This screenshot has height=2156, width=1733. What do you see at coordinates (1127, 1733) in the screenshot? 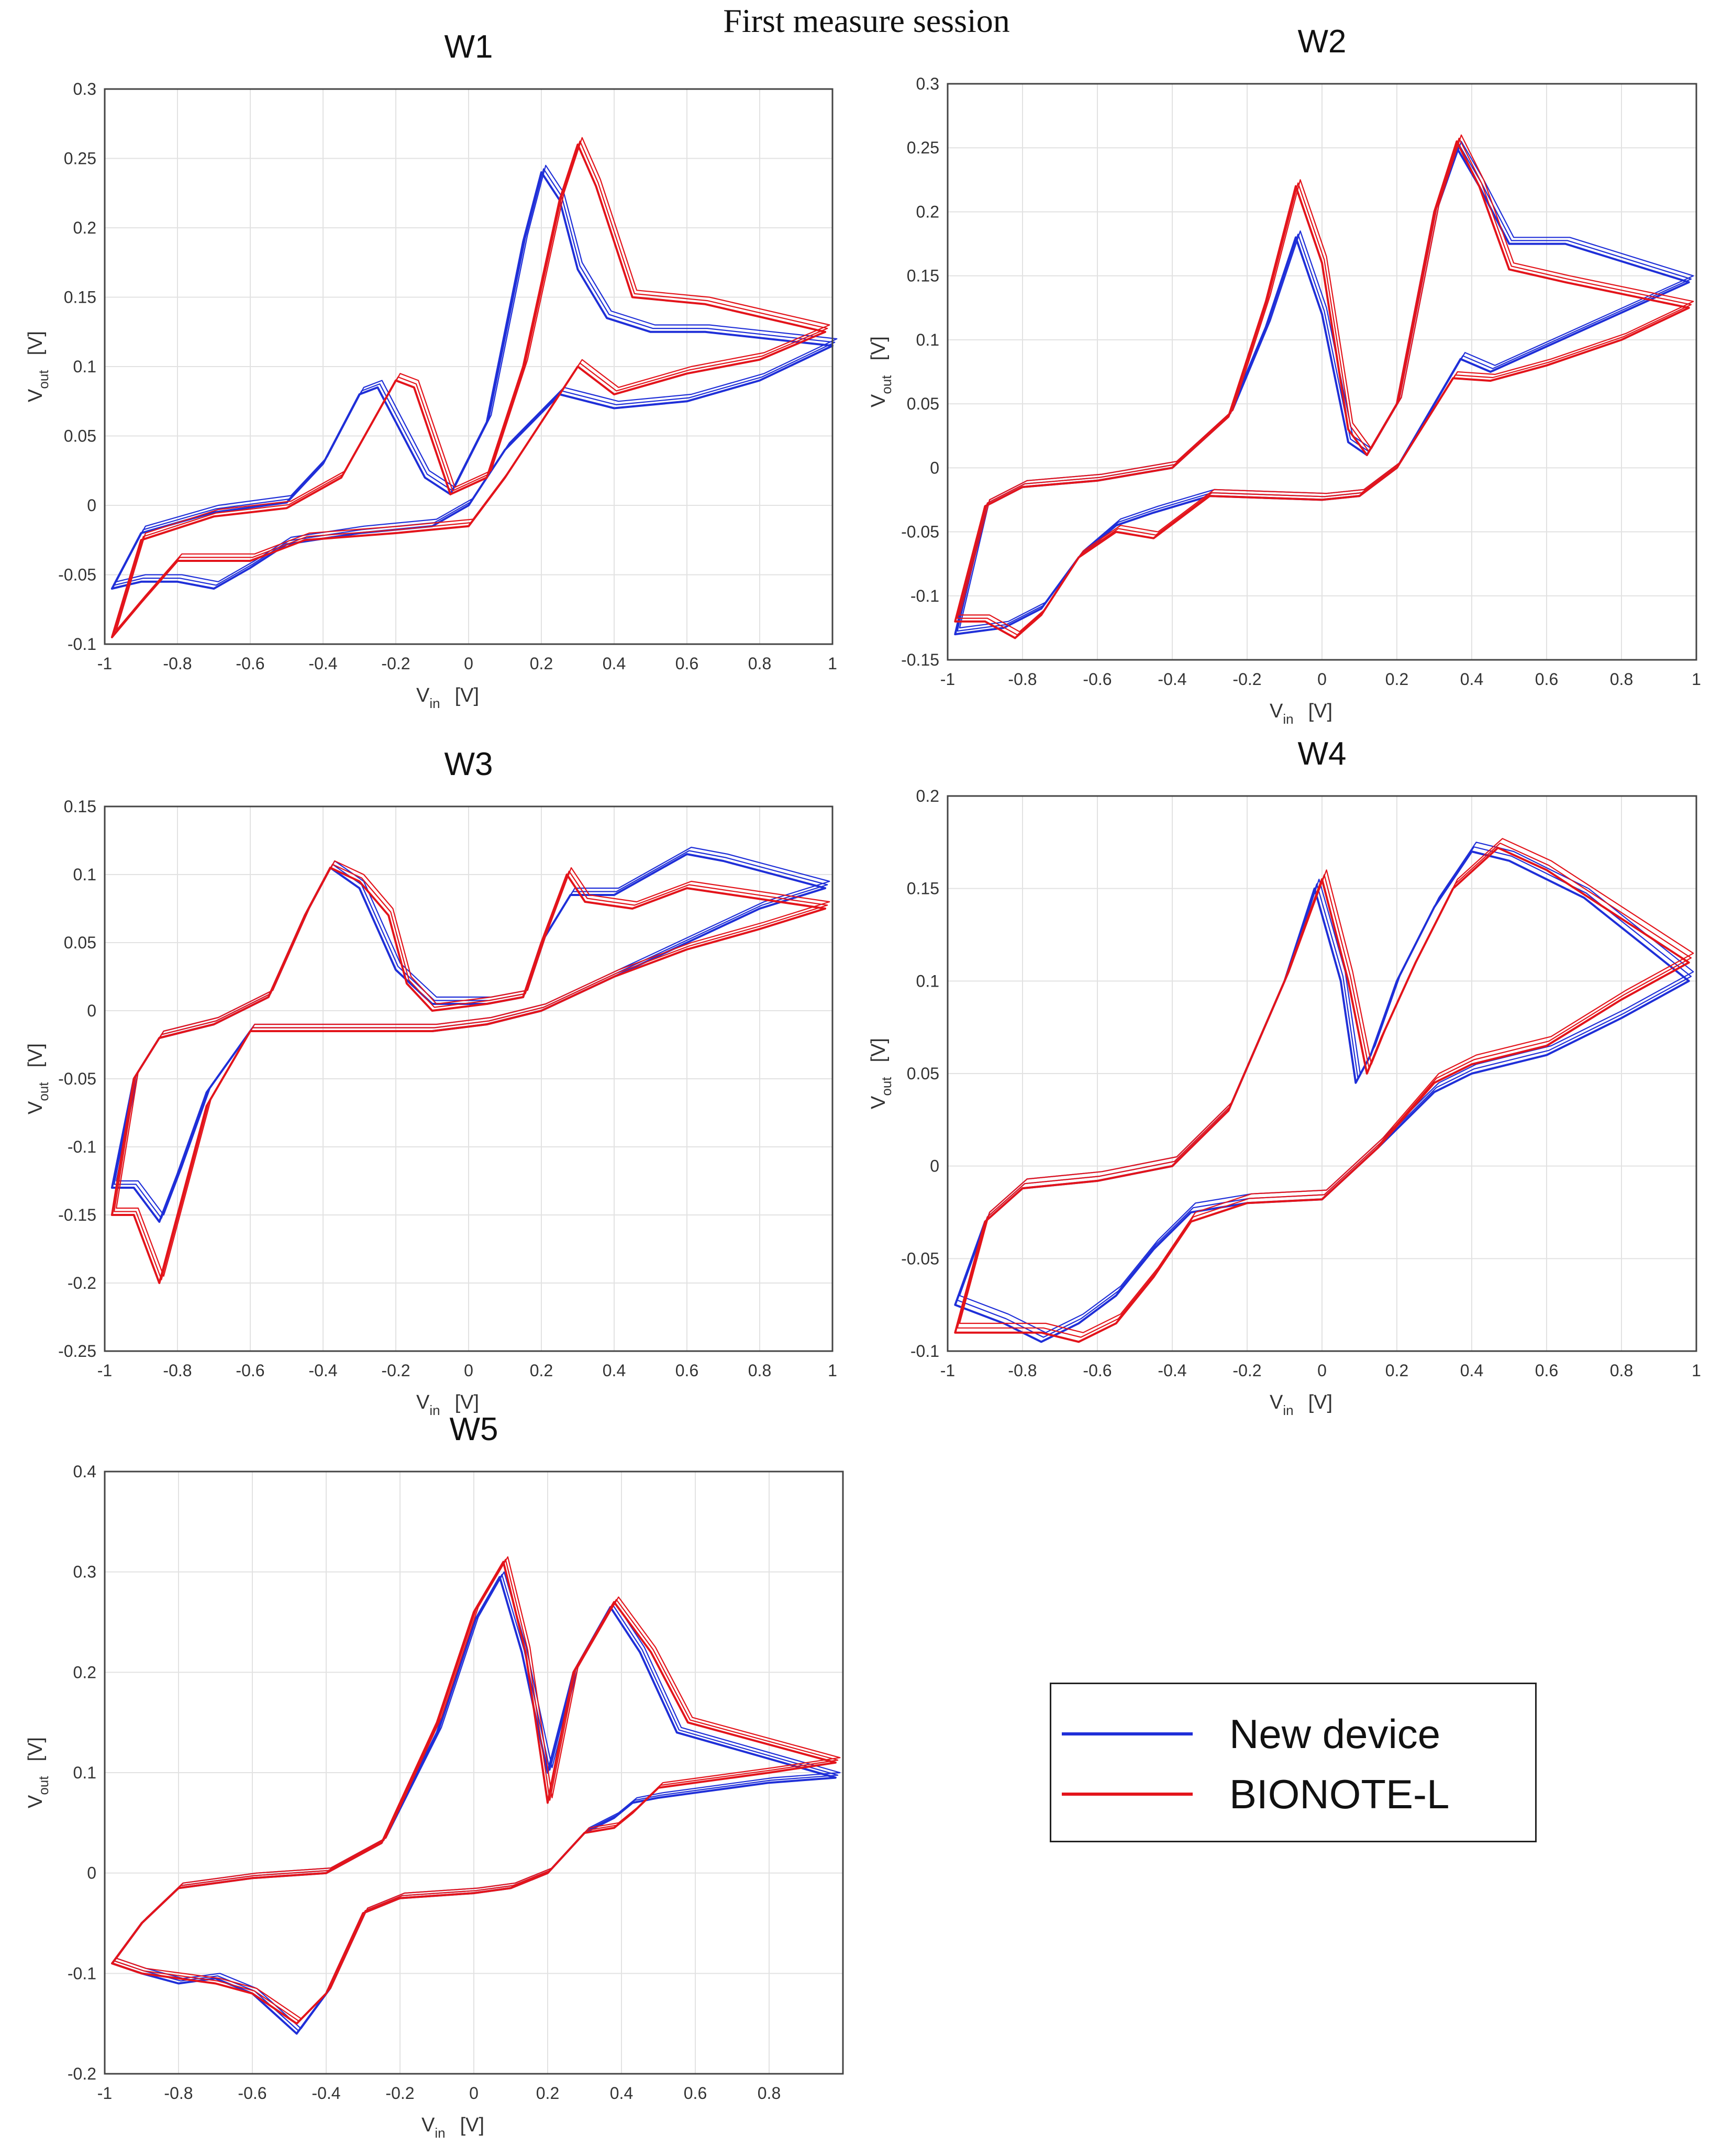
I see `legend-swatch-new-device` at bounding box center [1127, 1733].